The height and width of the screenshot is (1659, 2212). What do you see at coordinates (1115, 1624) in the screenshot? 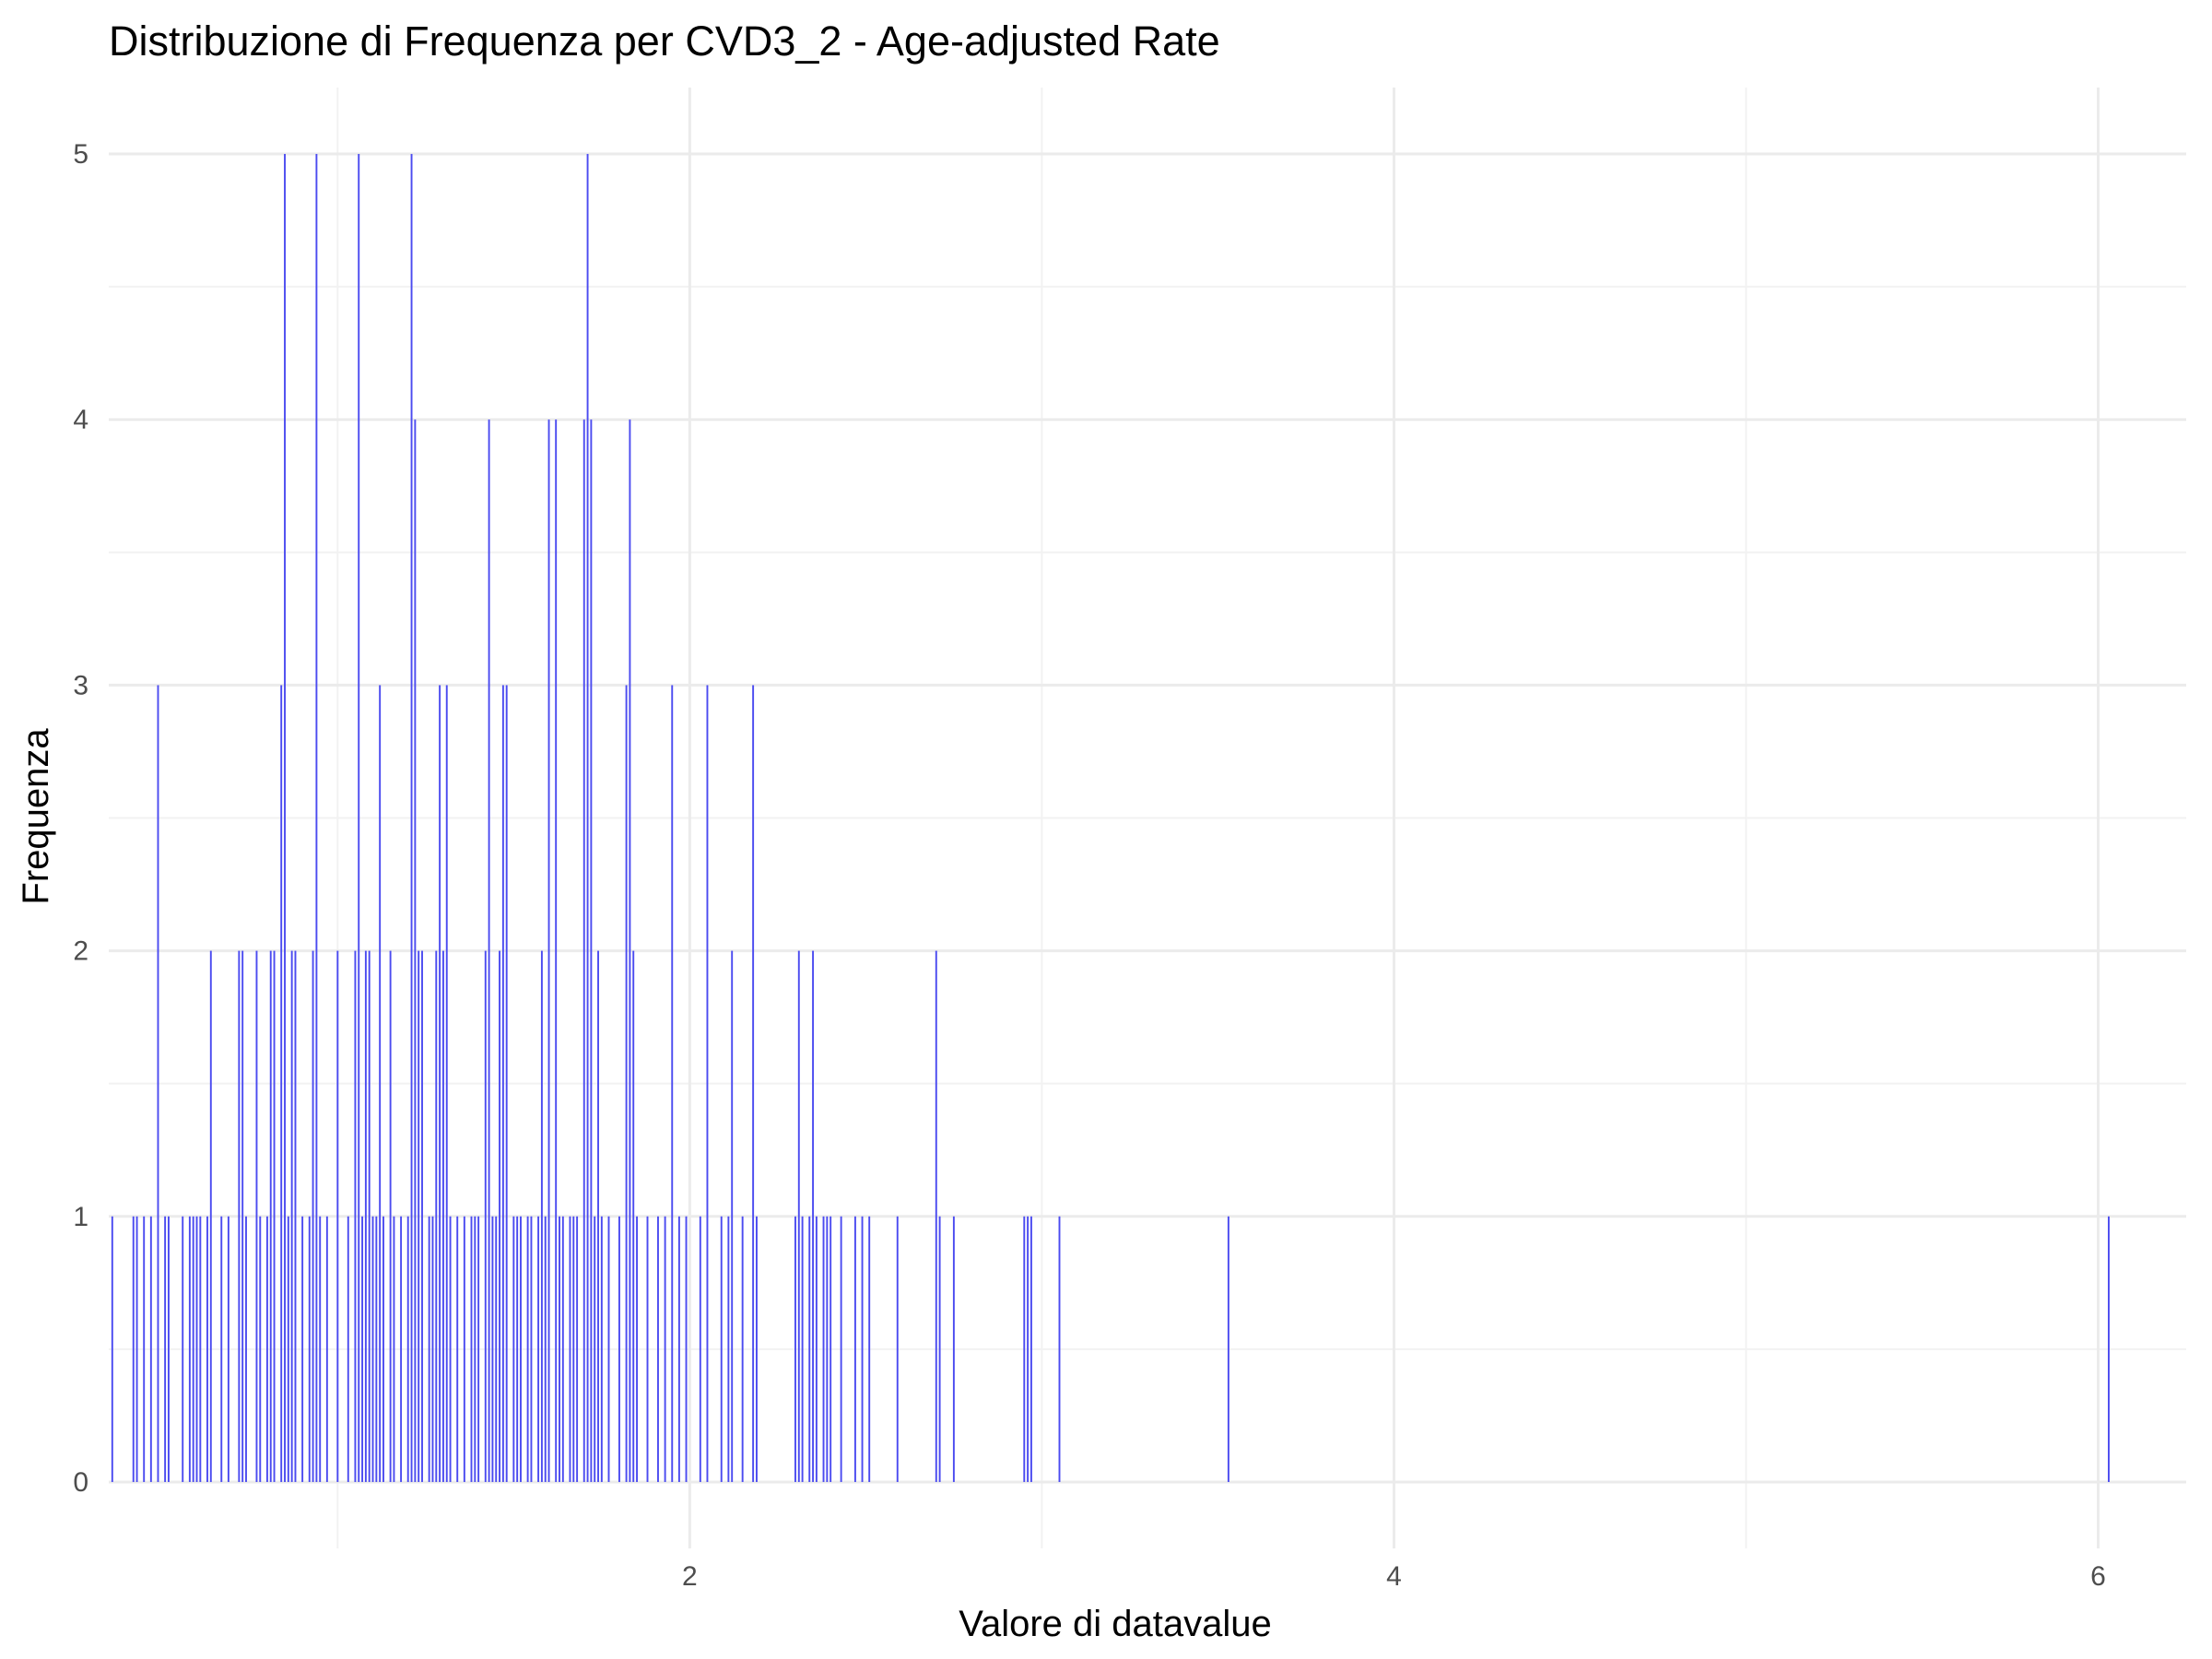
I see `x-axis-title: Valore di datavalue` at bounding box center [1115, 1624].